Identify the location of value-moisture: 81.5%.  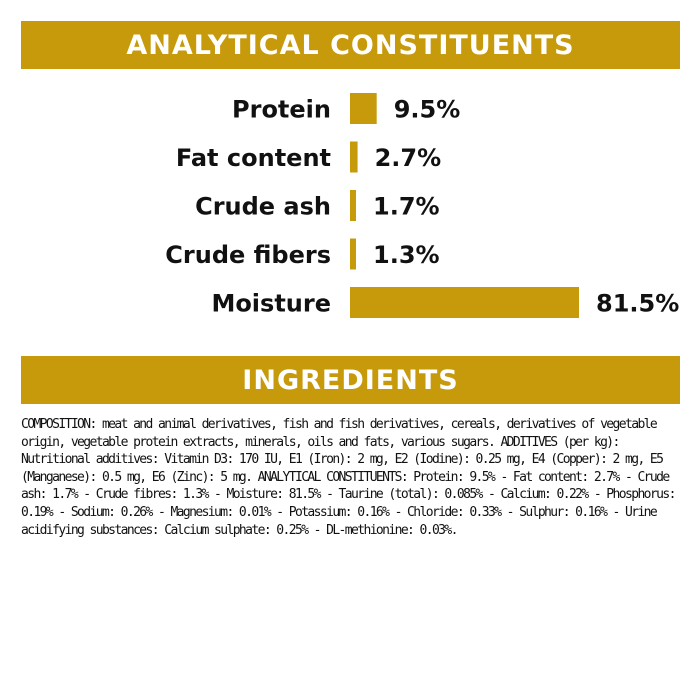
(637, 304).